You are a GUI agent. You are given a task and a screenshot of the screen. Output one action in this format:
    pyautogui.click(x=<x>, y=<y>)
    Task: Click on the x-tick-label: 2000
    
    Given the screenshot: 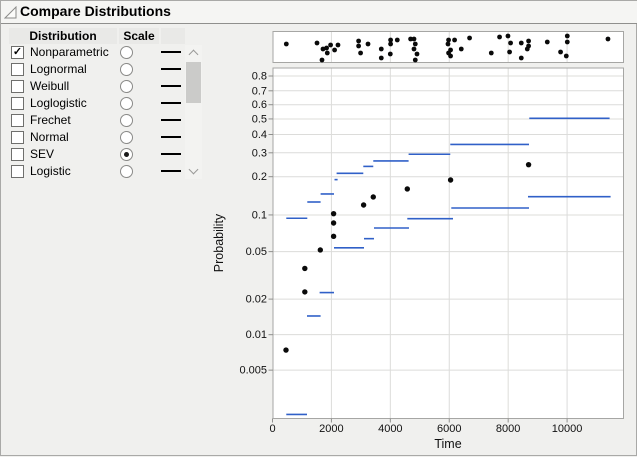 What is the action you would take?
    pyautogui.click(x=331, y=429)
    